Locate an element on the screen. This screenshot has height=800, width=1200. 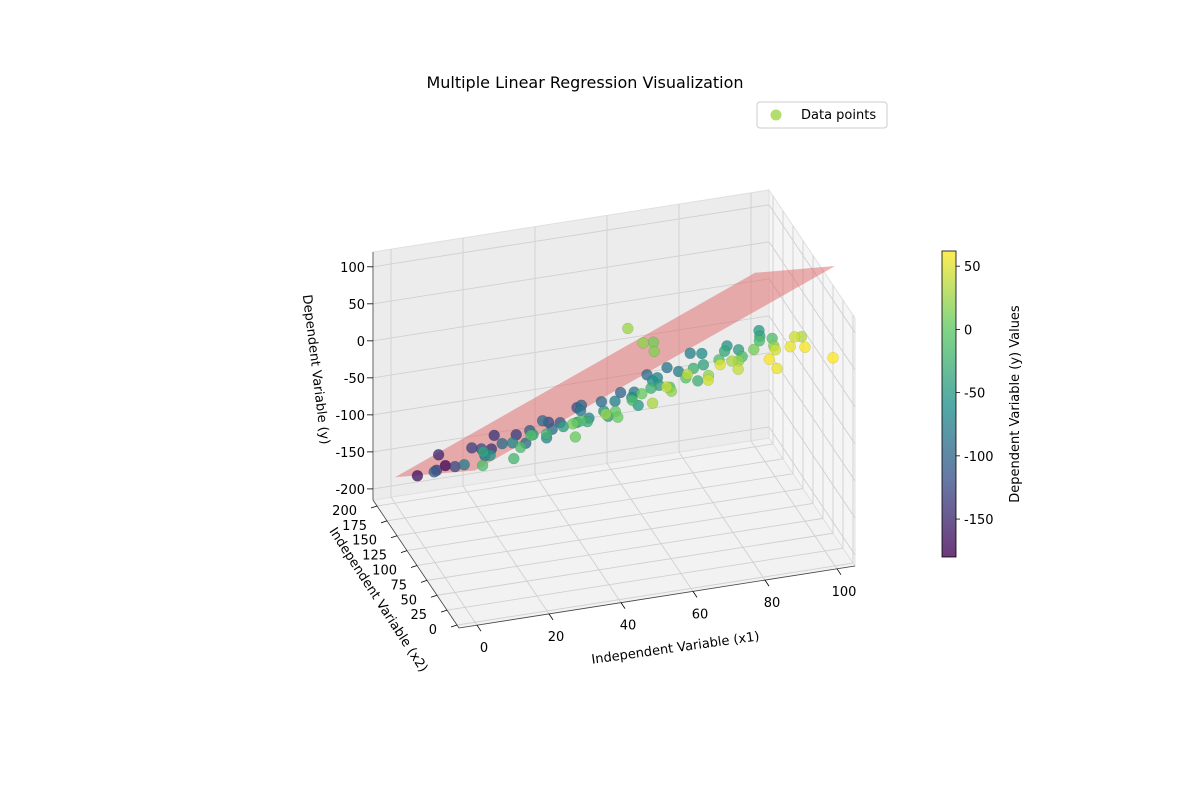
x-tick-label: 80 is located at coordinates (772, 603).